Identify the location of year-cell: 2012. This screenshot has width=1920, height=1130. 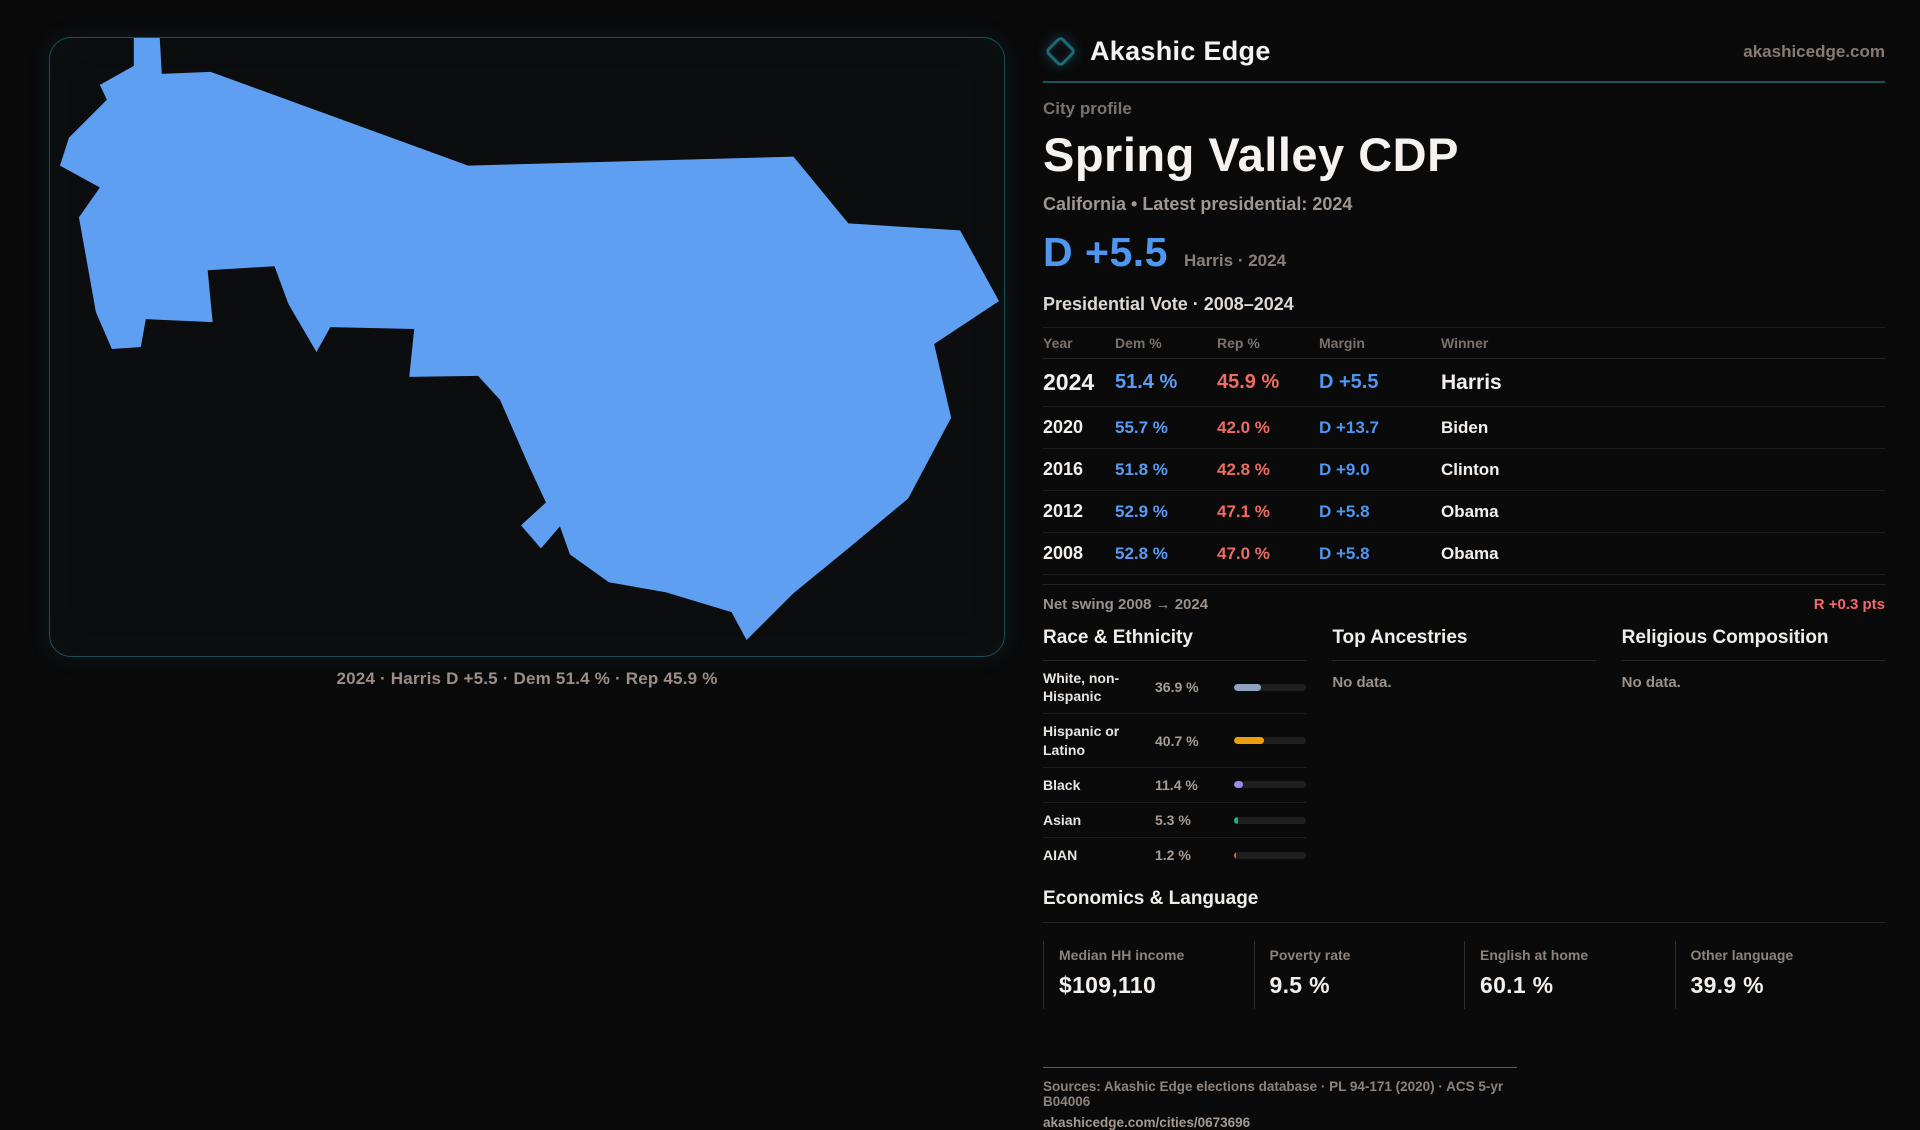
(1063, 511).